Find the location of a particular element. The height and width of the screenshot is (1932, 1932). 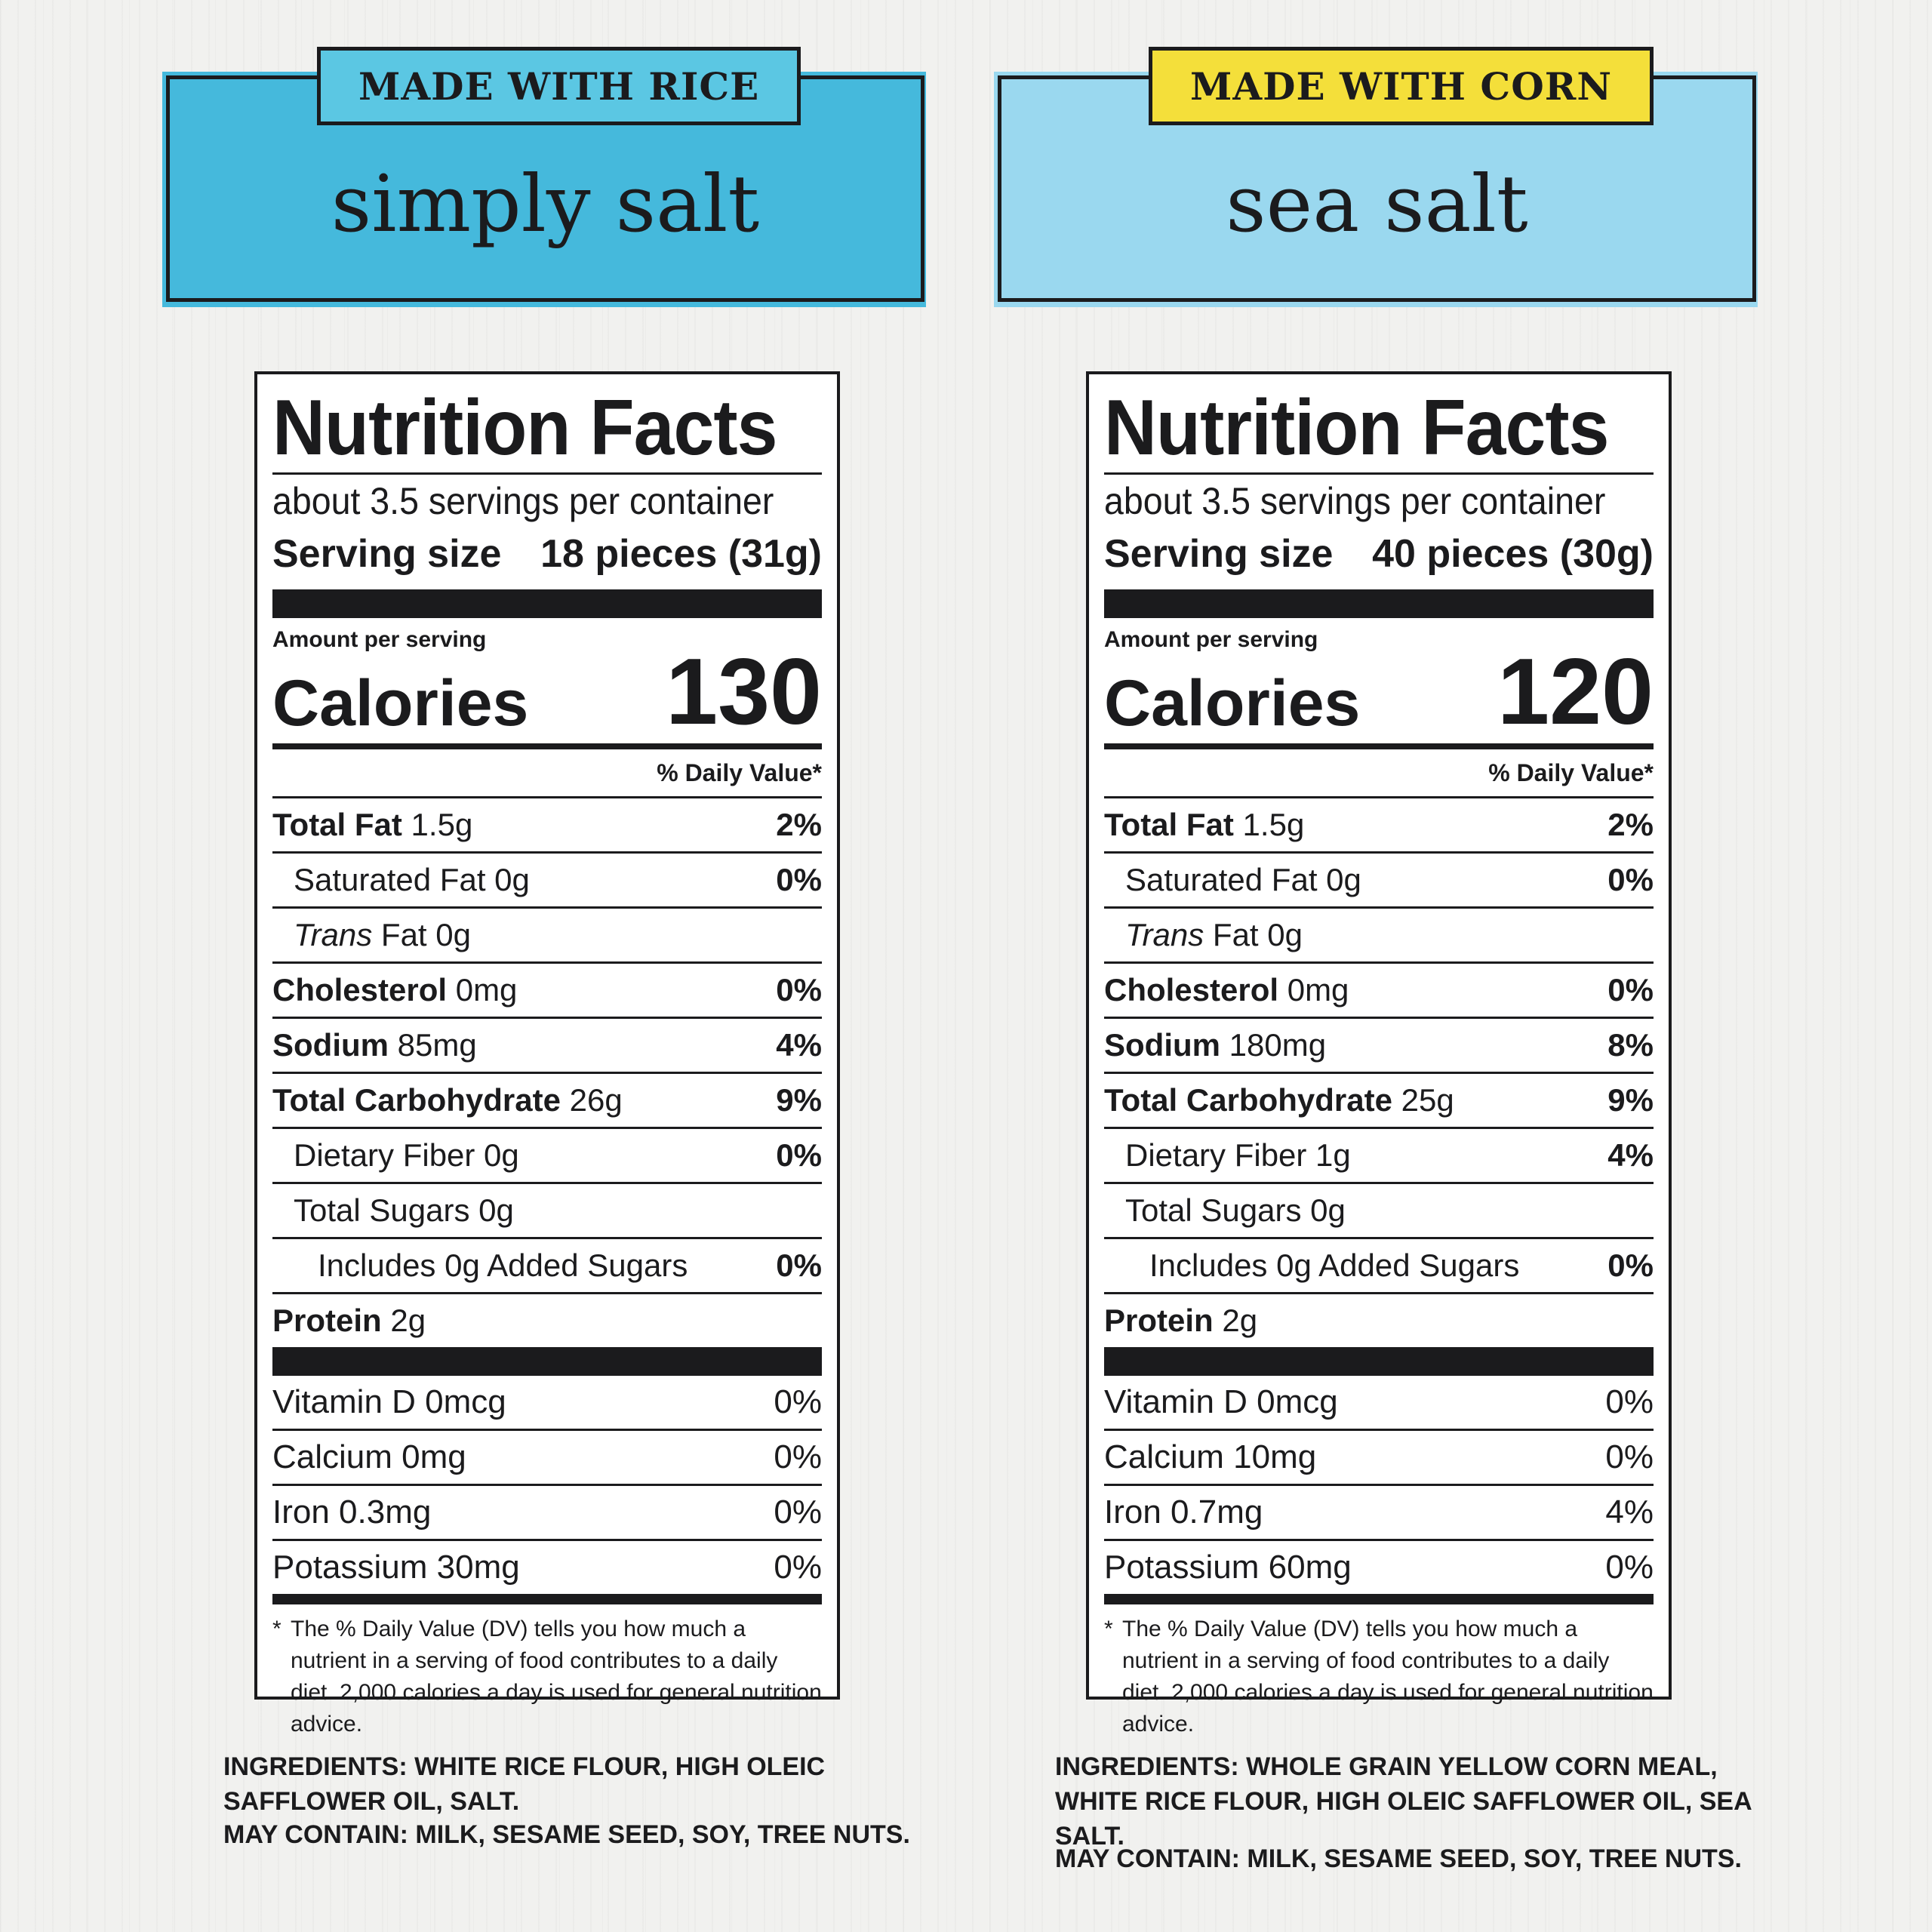

vitamin-name: Calcium 0mg is located at coordinates (369, 1456).